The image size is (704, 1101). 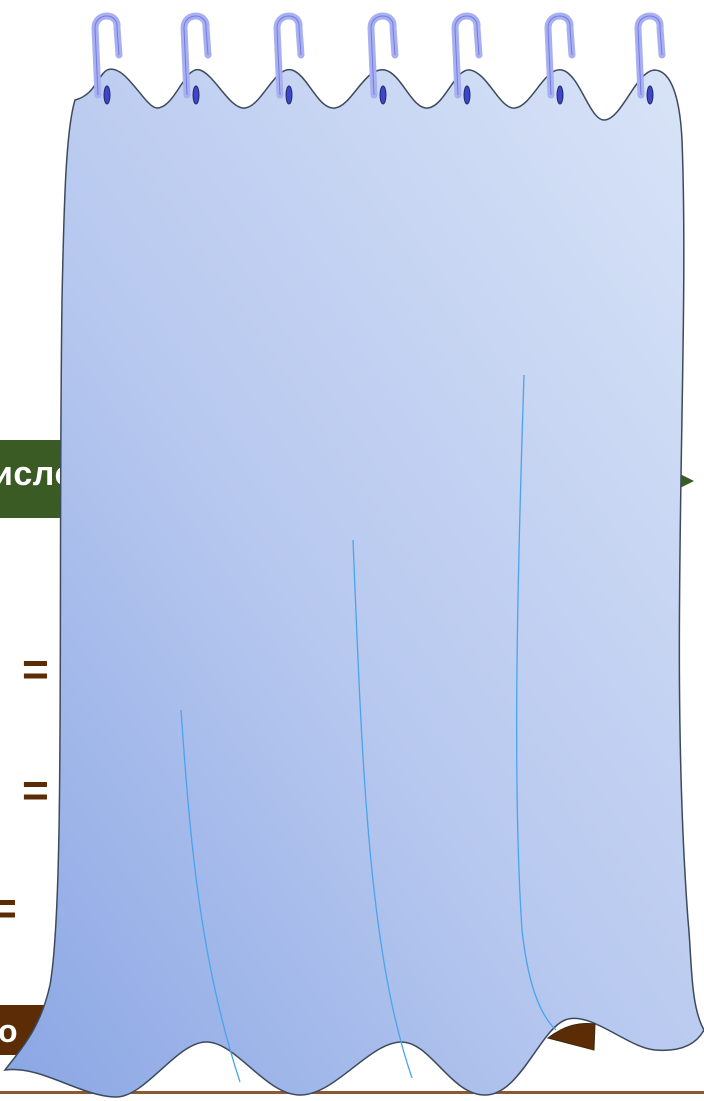 I want to click on curtain-tuck, so click(x=571, y=1036).